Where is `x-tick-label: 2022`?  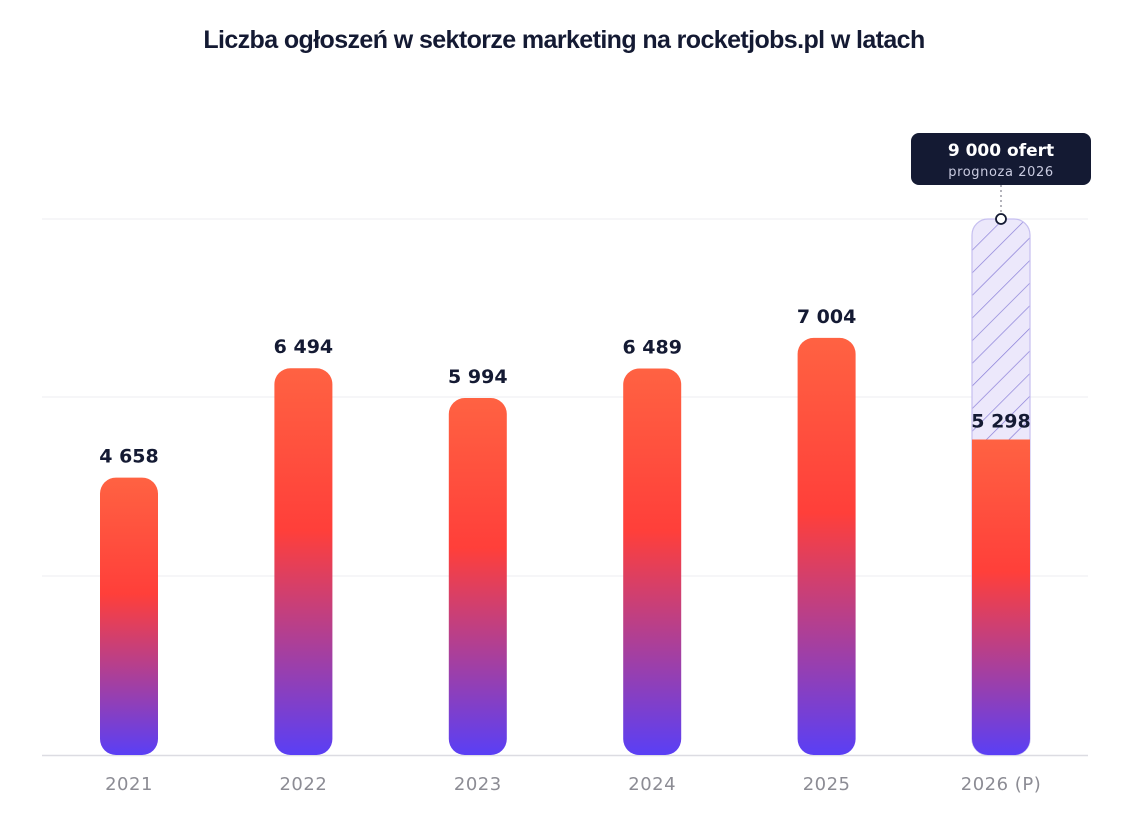
x-tick-label: 2022 is located at coordinates (303, 784).